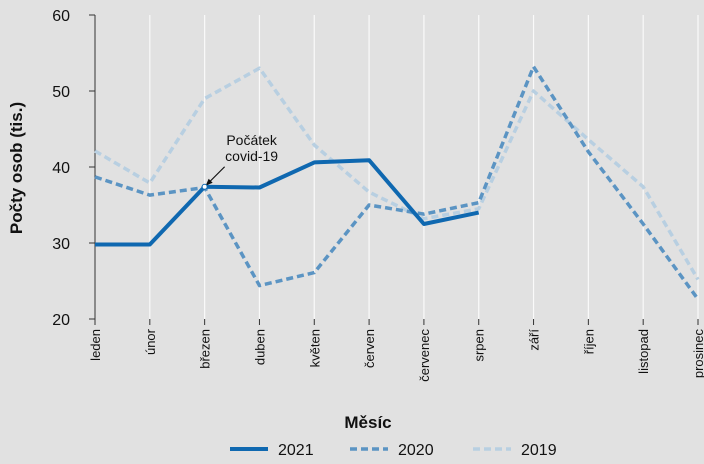 The image size is (704, 464). I want to click on x-tick-label-cervenec: červenec, so click(424, 355).